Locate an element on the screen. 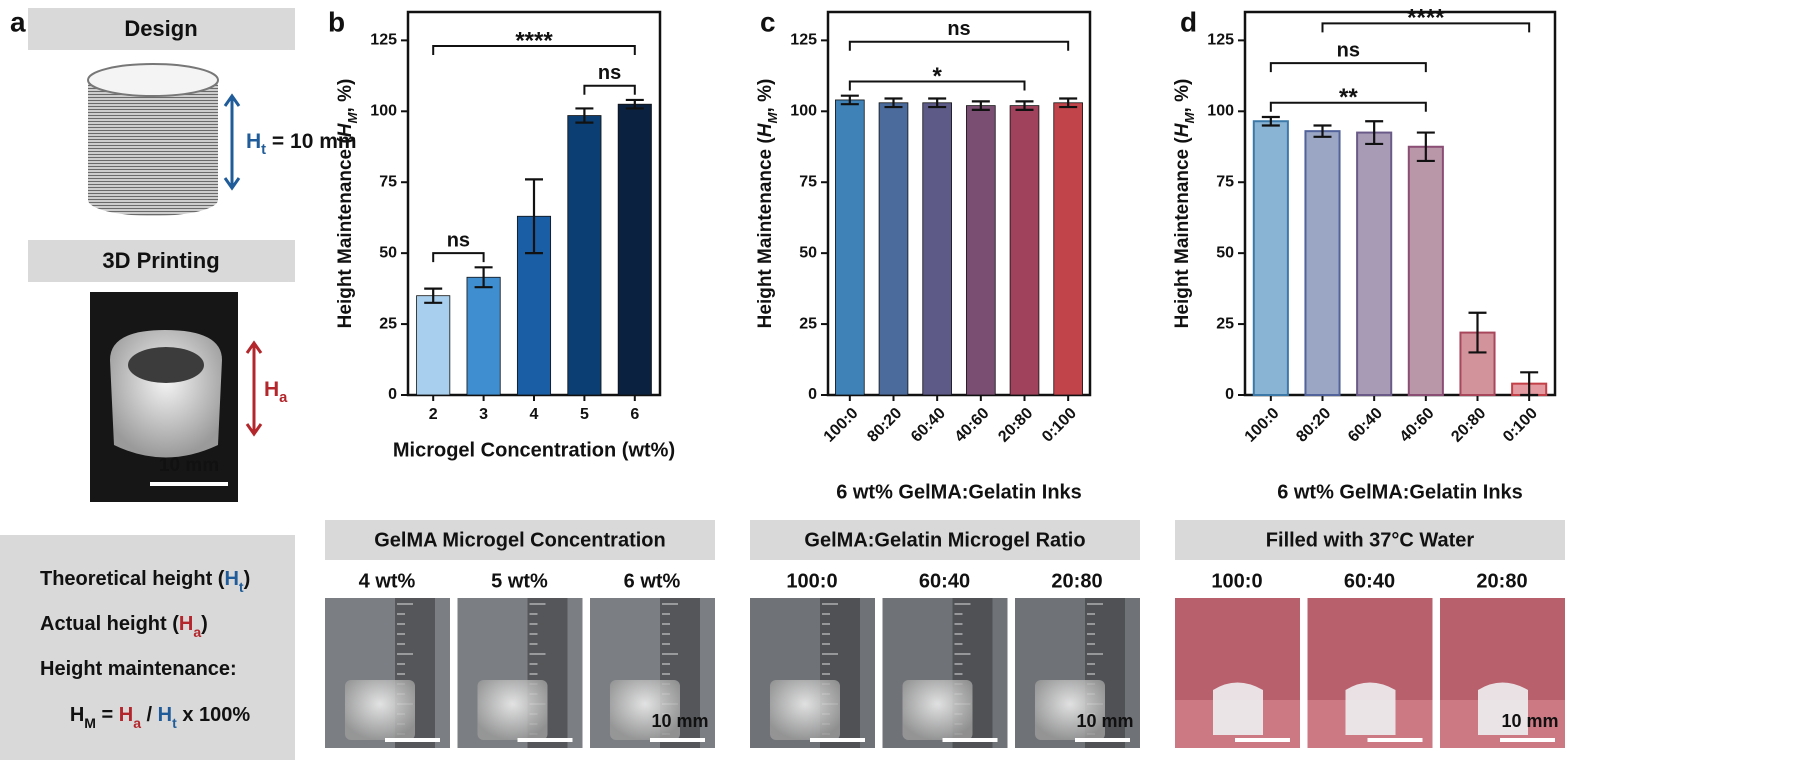 The height and width of the screenshot is (760, 1800). x-tick-label: 2 is located at coordinates (433, 414).